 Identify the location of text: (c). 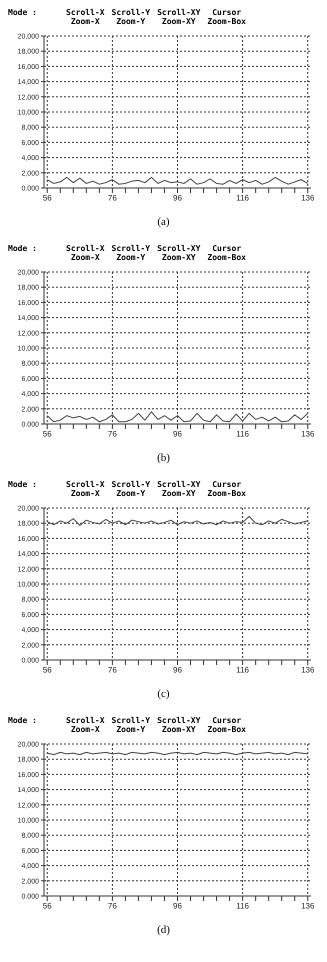
(163, 694).